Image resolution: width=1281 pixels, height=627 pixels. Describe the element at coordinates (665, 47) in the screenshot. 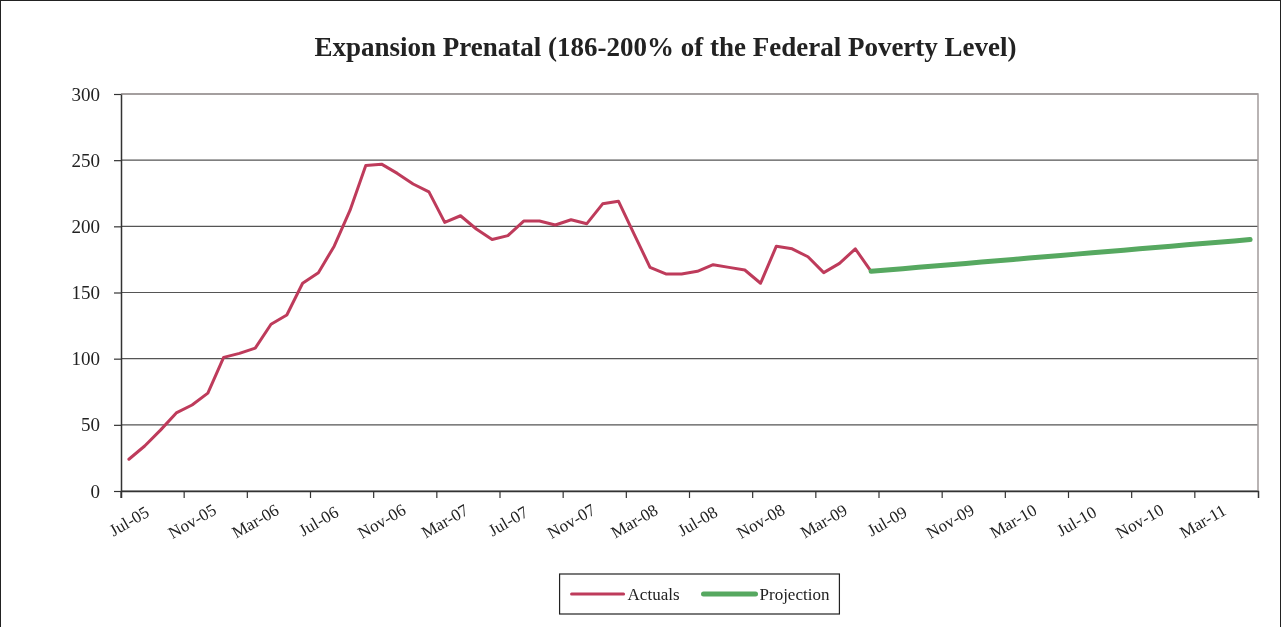

I see `chart-title: Expansion Prenatal (186-200% of the Federal Poverty Level)` at that location.